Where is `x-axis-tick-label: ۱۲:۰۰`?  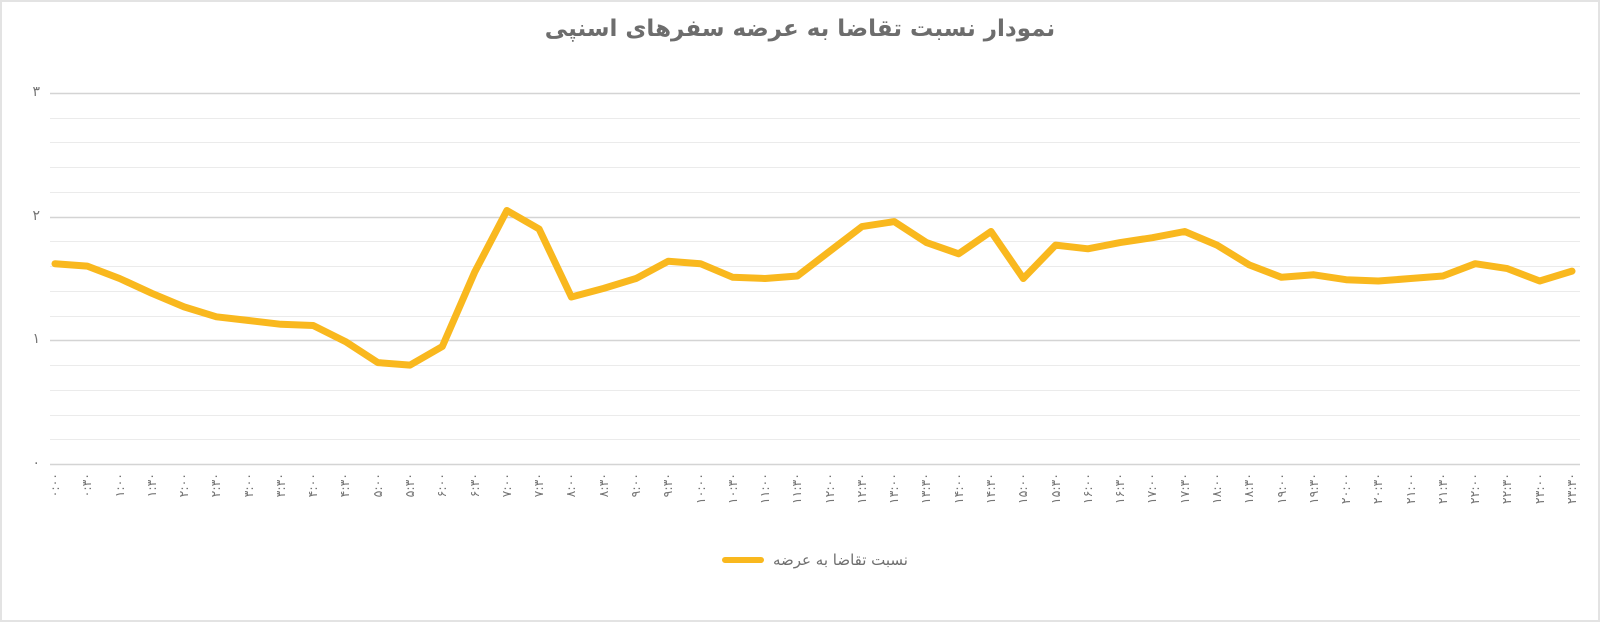 x-axis-tick-label: ۱۲:۰۰ is located at coordinates (829, 489).